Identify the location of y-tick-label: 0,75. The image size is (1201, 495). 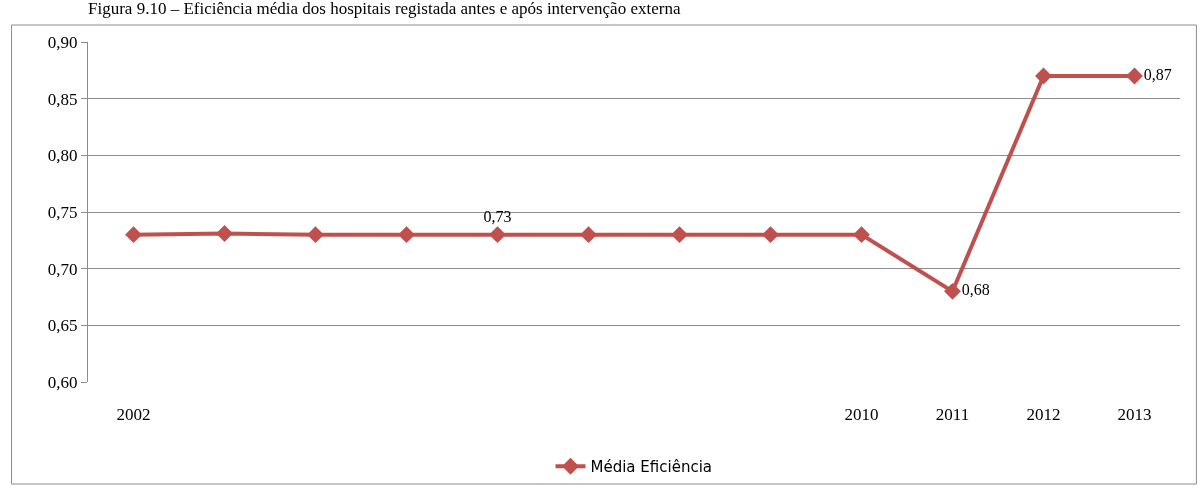
(62, 212).